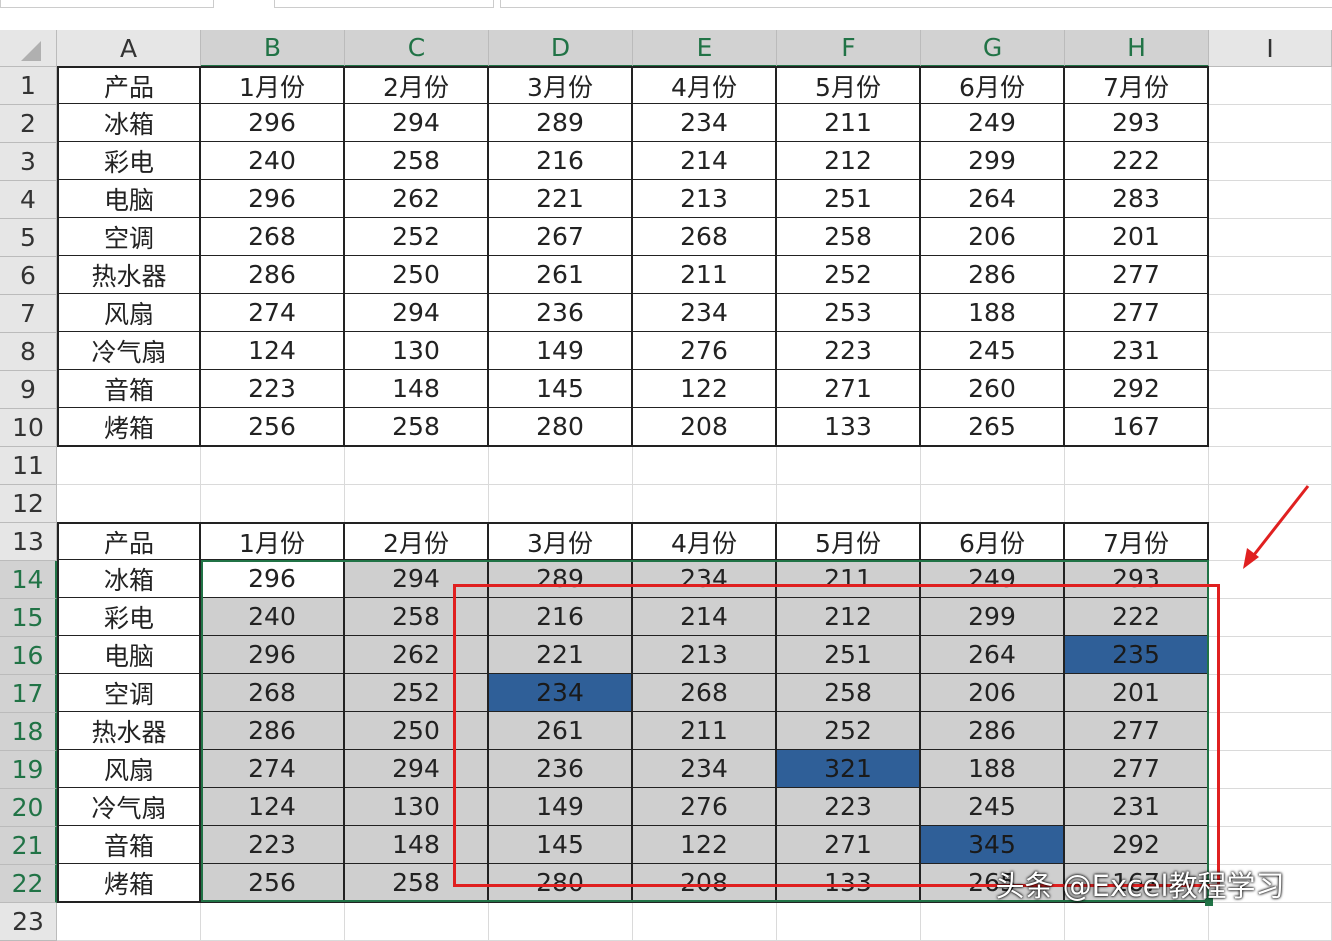 Image resolution: width=1332 pixels, height=941 pixels. I want to click on data-cell: 271, so click(849, 845).